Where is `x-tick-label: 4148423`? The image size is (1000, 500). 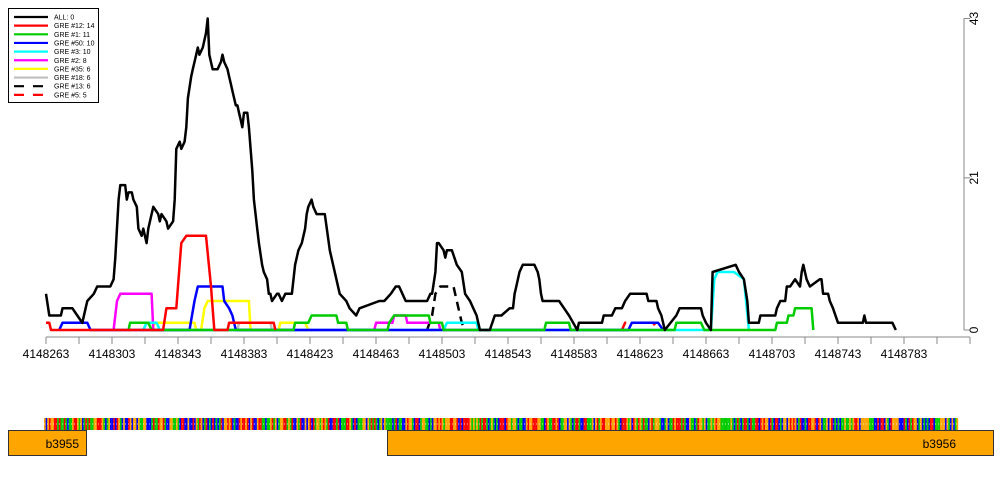 x-tick-label: 4148423 is located at coordinates (310, 354).